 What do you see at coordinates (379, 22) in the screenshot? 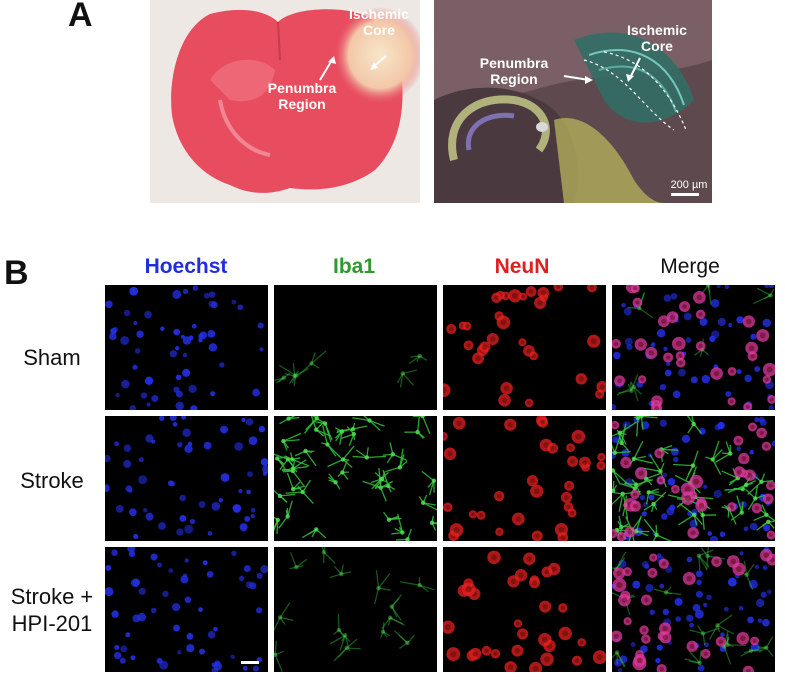
I see `ttc-core-label: Ischemic Core` at bounding box center [379, 22].